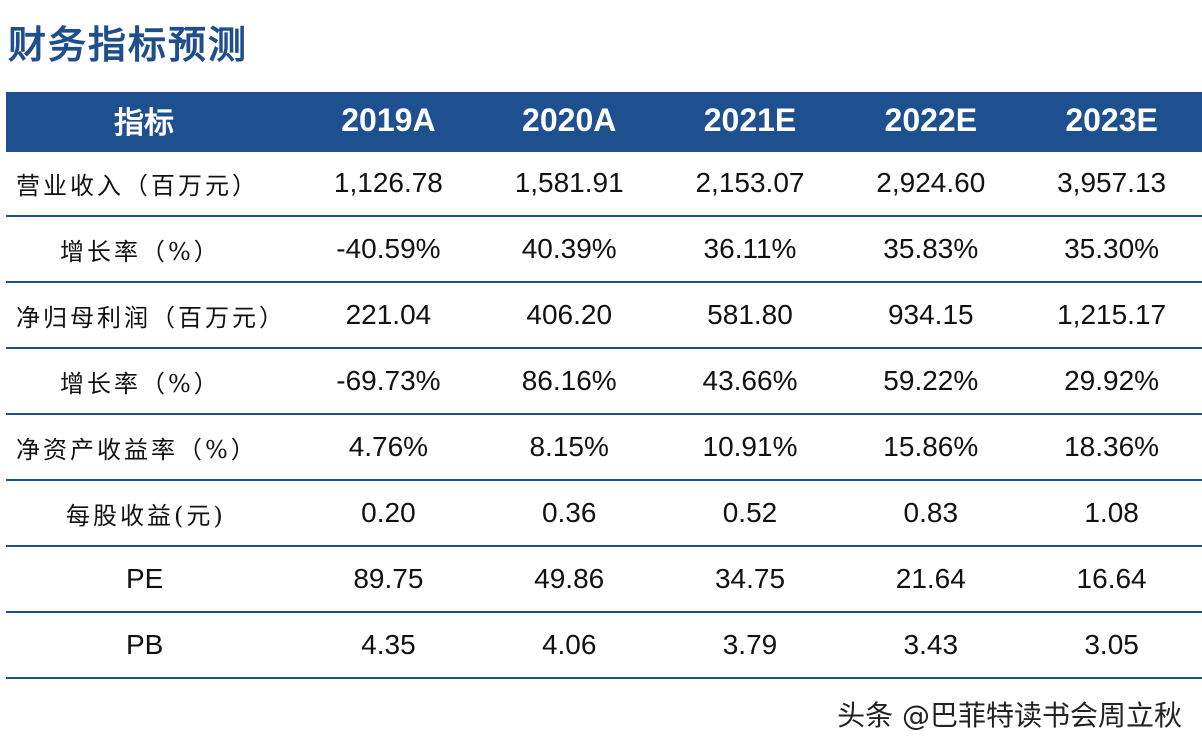  What do you see at coordinates (388, 645) in the screenshot?
I see `table-cell: 4.35` at bounding box center [388, 645].